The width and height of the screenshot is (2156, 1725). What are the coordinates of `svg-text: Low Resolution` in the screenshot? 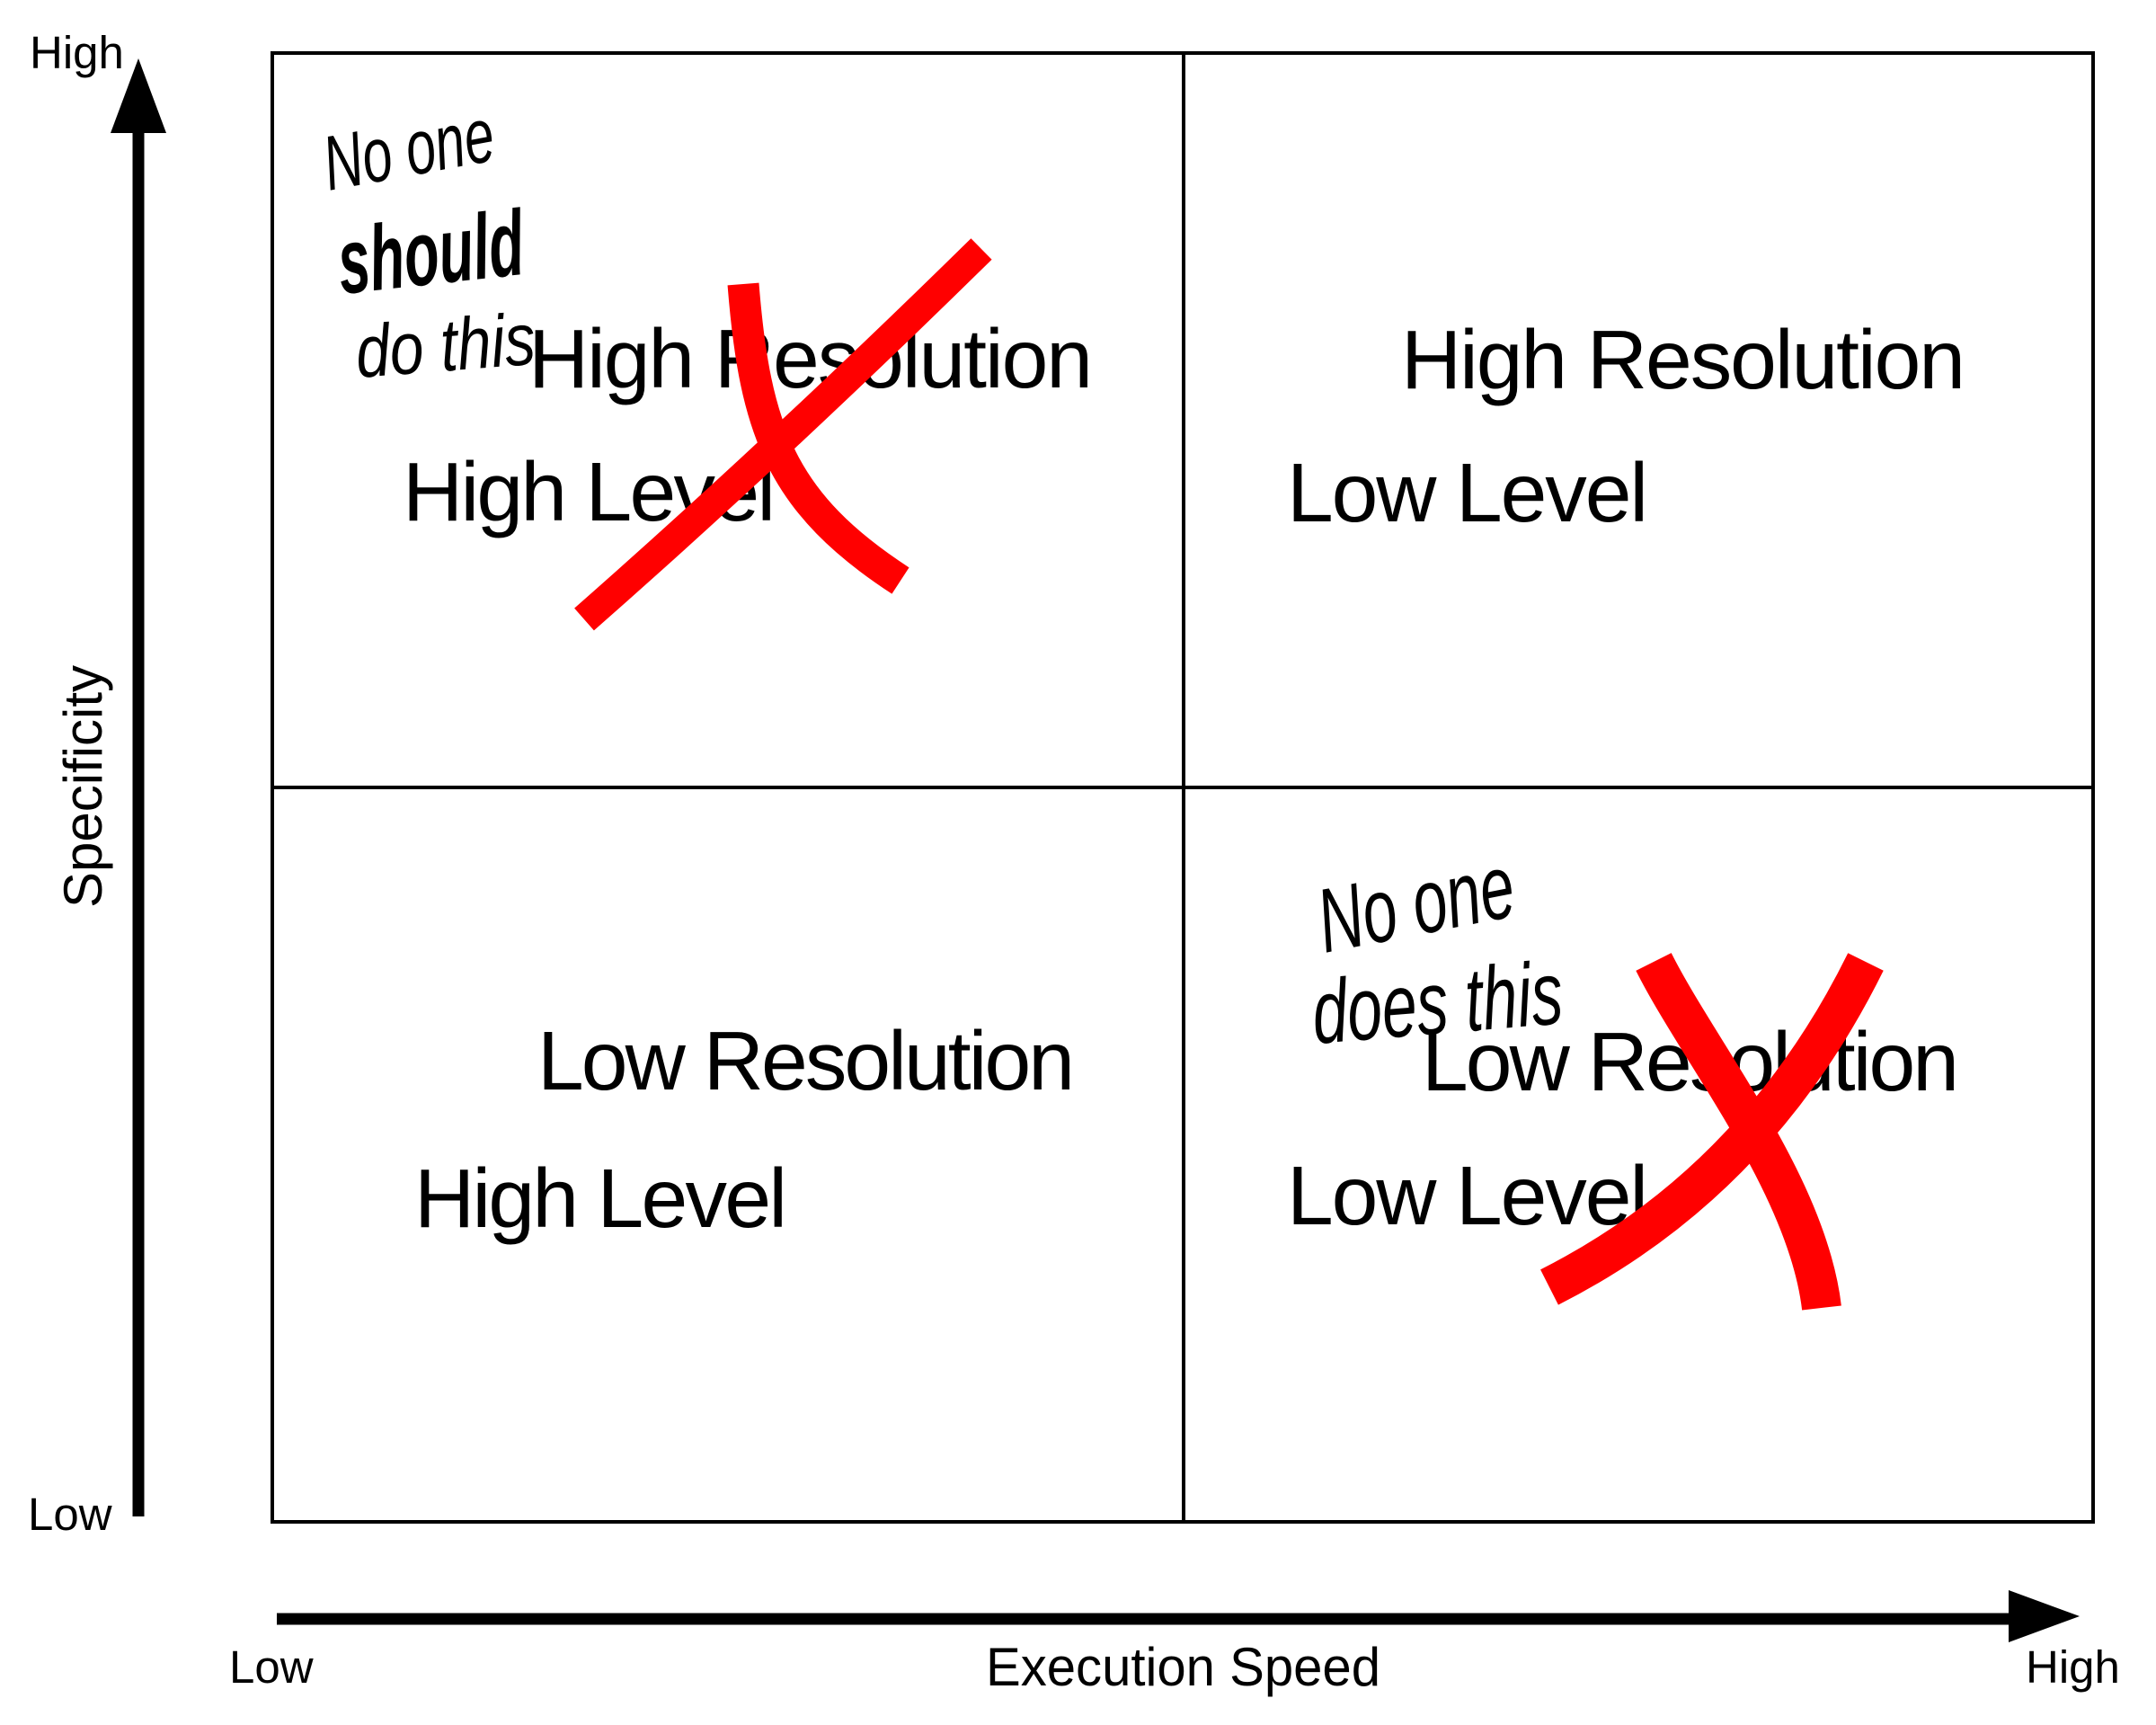 It's located at (806, 1060).